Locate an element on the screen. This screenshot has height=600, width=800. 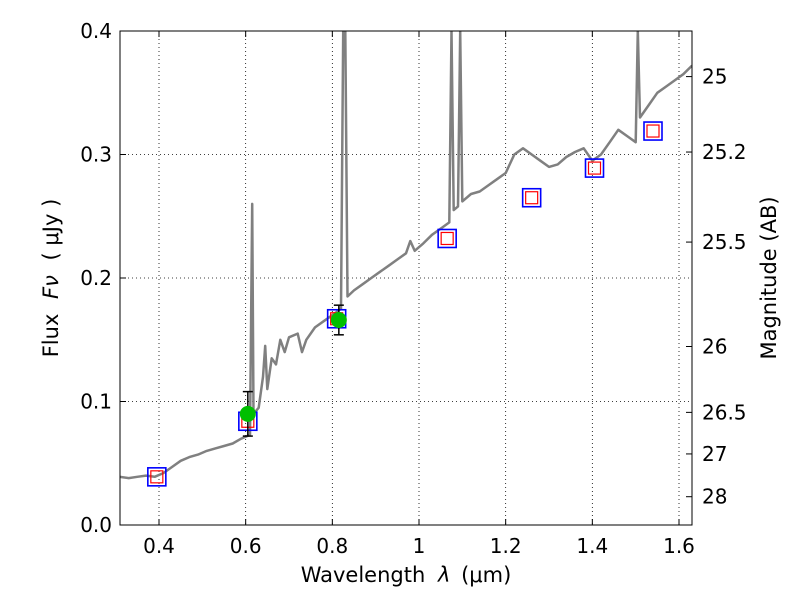
x-axis-label: Wavelength λ (μm) is located at coordinates (406, 575).